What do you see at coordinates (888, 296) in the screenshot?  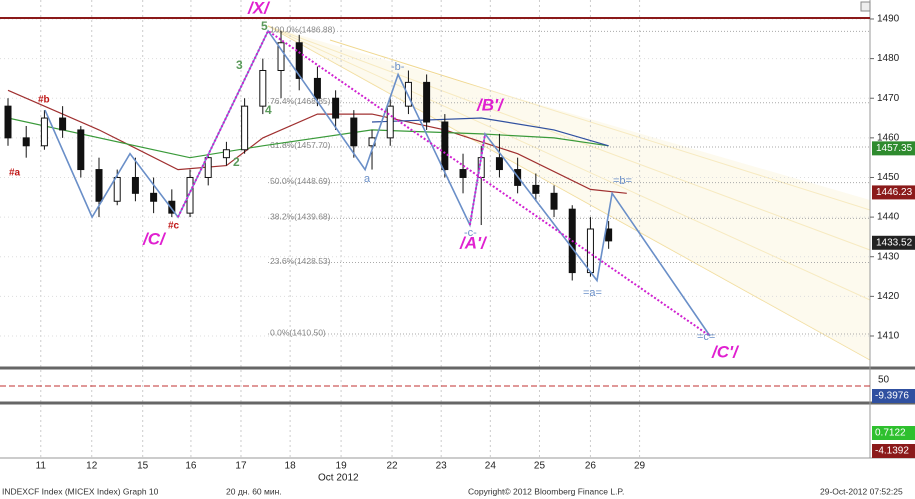 I see `y-tick-label: 1420` at bounding box center [888, 296].